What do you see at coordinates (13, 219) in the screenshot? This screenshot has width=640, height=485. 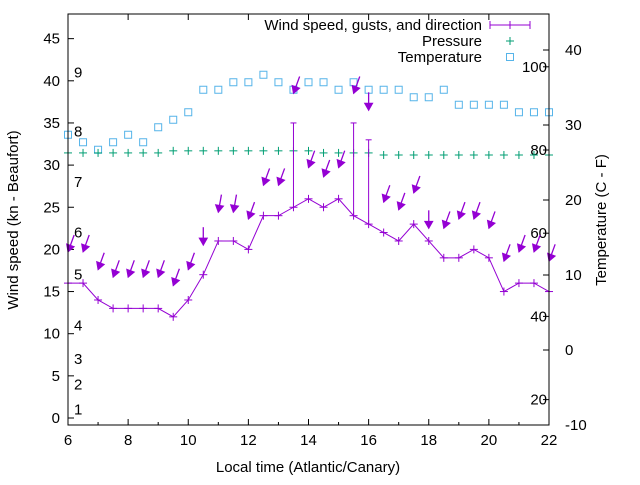 I see `y-axis-label: Wind speed (kn - Beaufort)` at bounding box center [13, 219].